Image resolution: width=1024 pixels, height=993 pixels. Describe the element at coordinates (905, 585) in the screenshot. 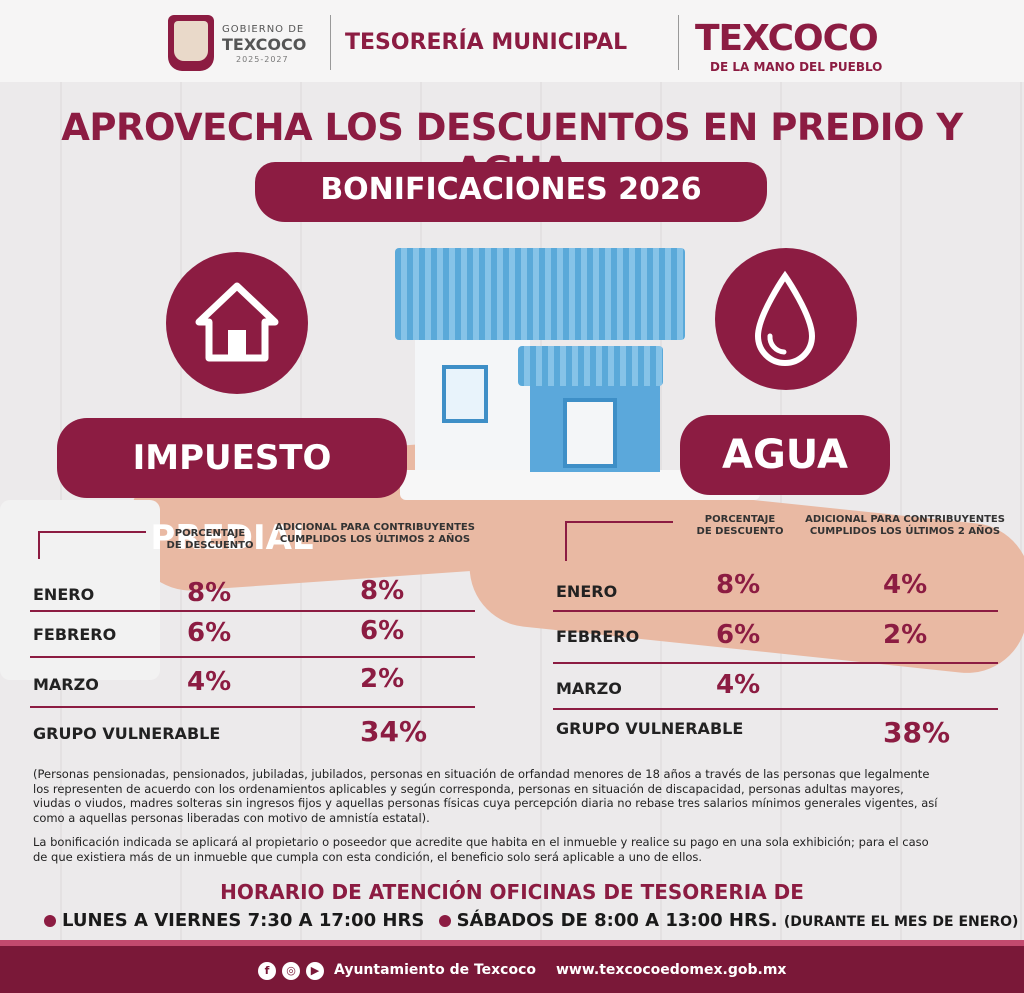

I see `agua-row-adicional: 4%` at that location.